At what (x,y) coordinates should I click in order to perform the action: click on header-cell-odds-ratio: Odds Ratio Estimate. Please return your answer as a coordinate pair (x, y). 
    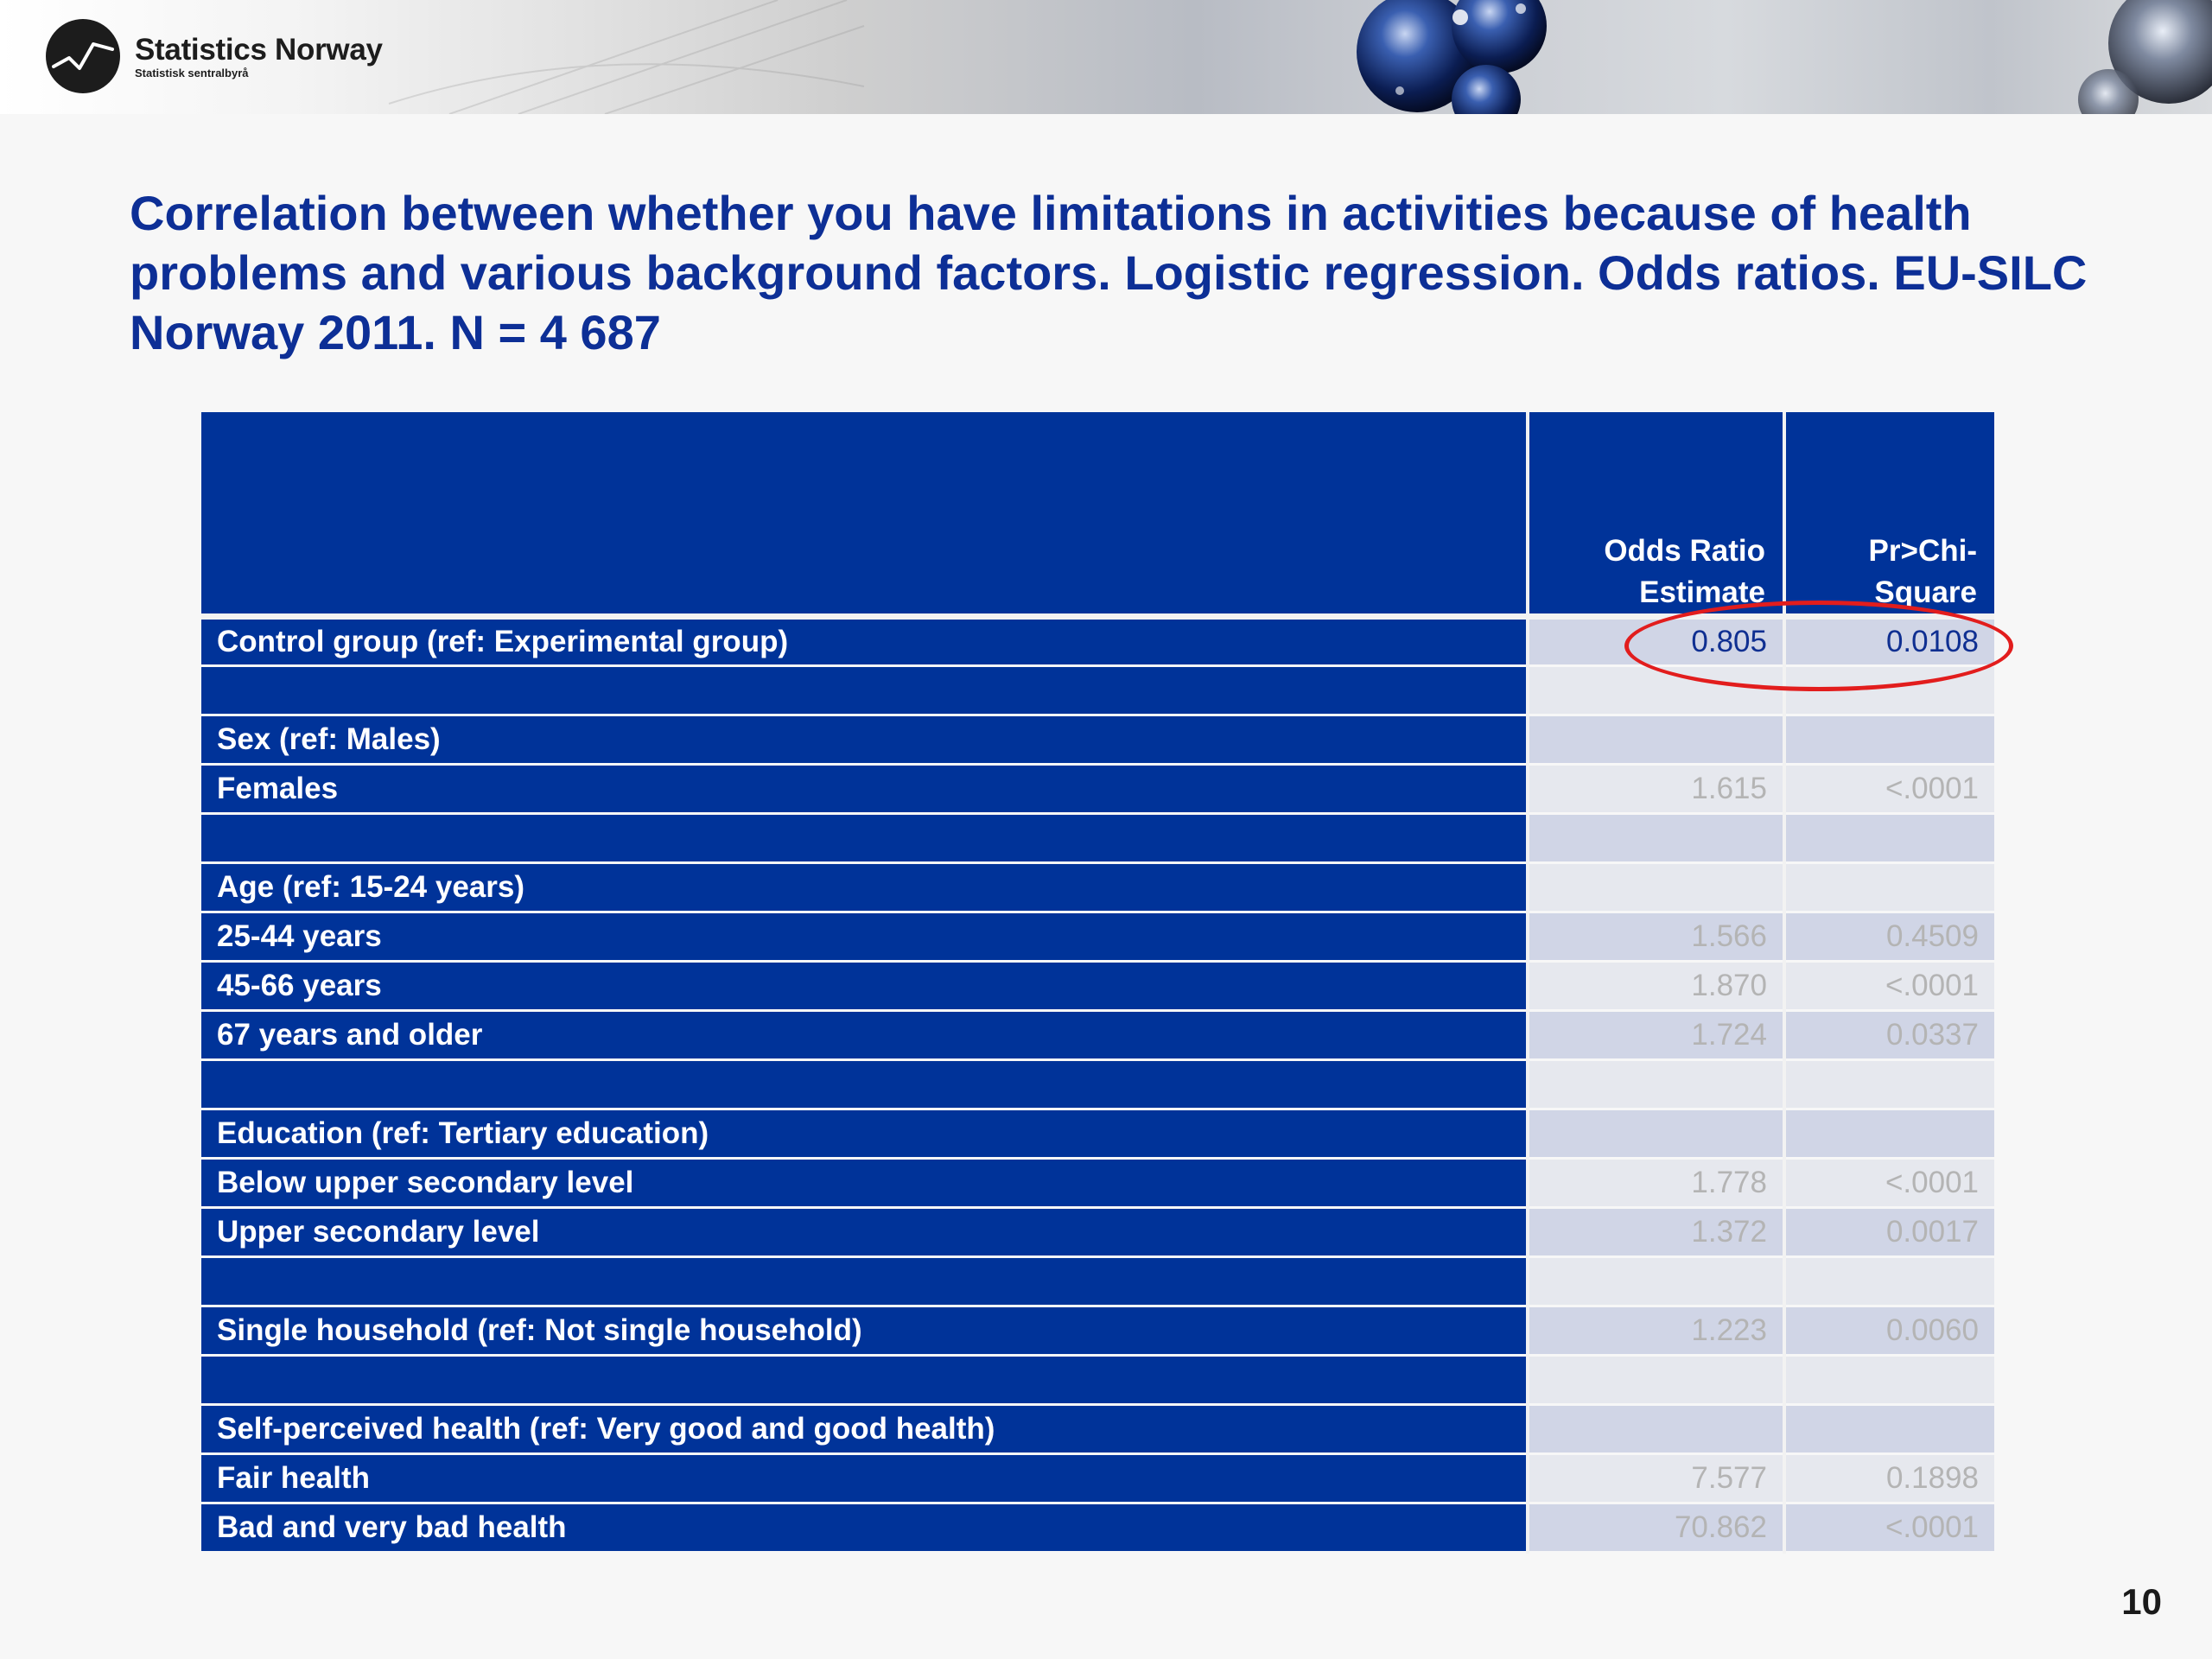
    Looking at the image, I should click on (1657, 516).